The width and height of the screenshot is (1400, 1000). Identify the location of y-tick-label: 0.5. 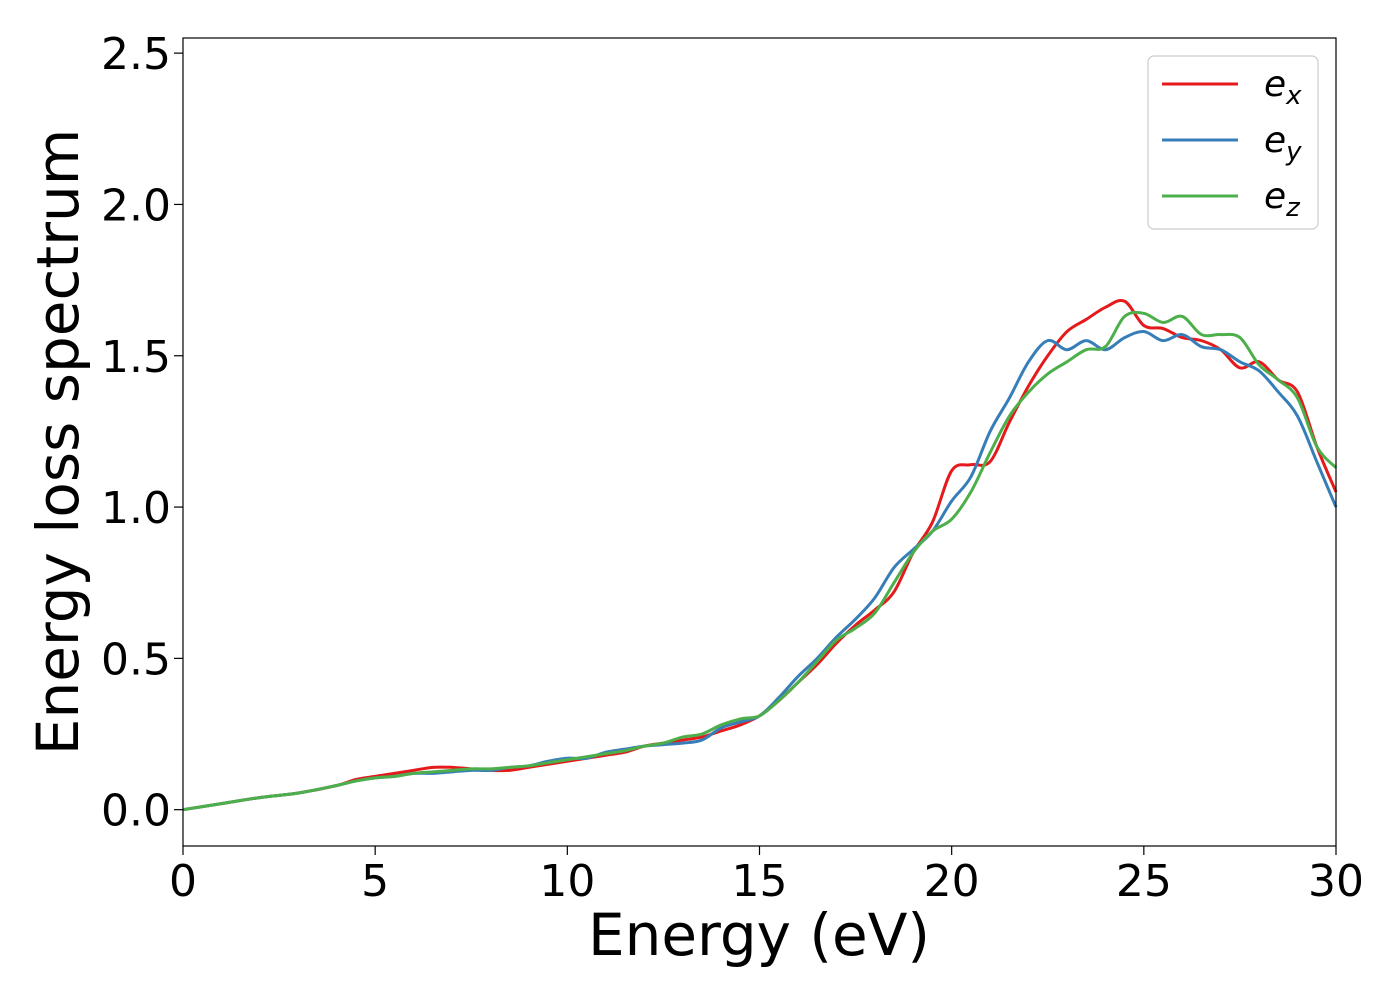
(136, 659).